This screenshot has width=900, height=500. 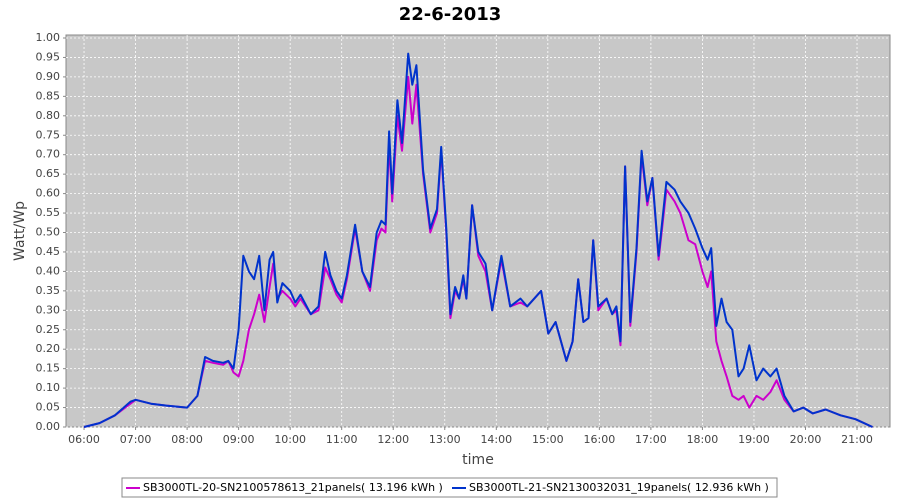 What do you see at coordinates (754, 439) in the screenshot?
I see `x-tick-label: 19:00` at bounding box center [754, 439].